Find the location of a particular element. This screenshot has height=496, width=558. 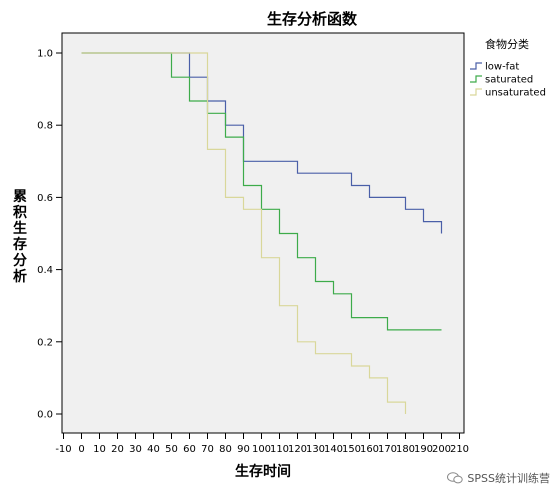

y-tick-label: 0.0 is located at coordinates (45, 415).